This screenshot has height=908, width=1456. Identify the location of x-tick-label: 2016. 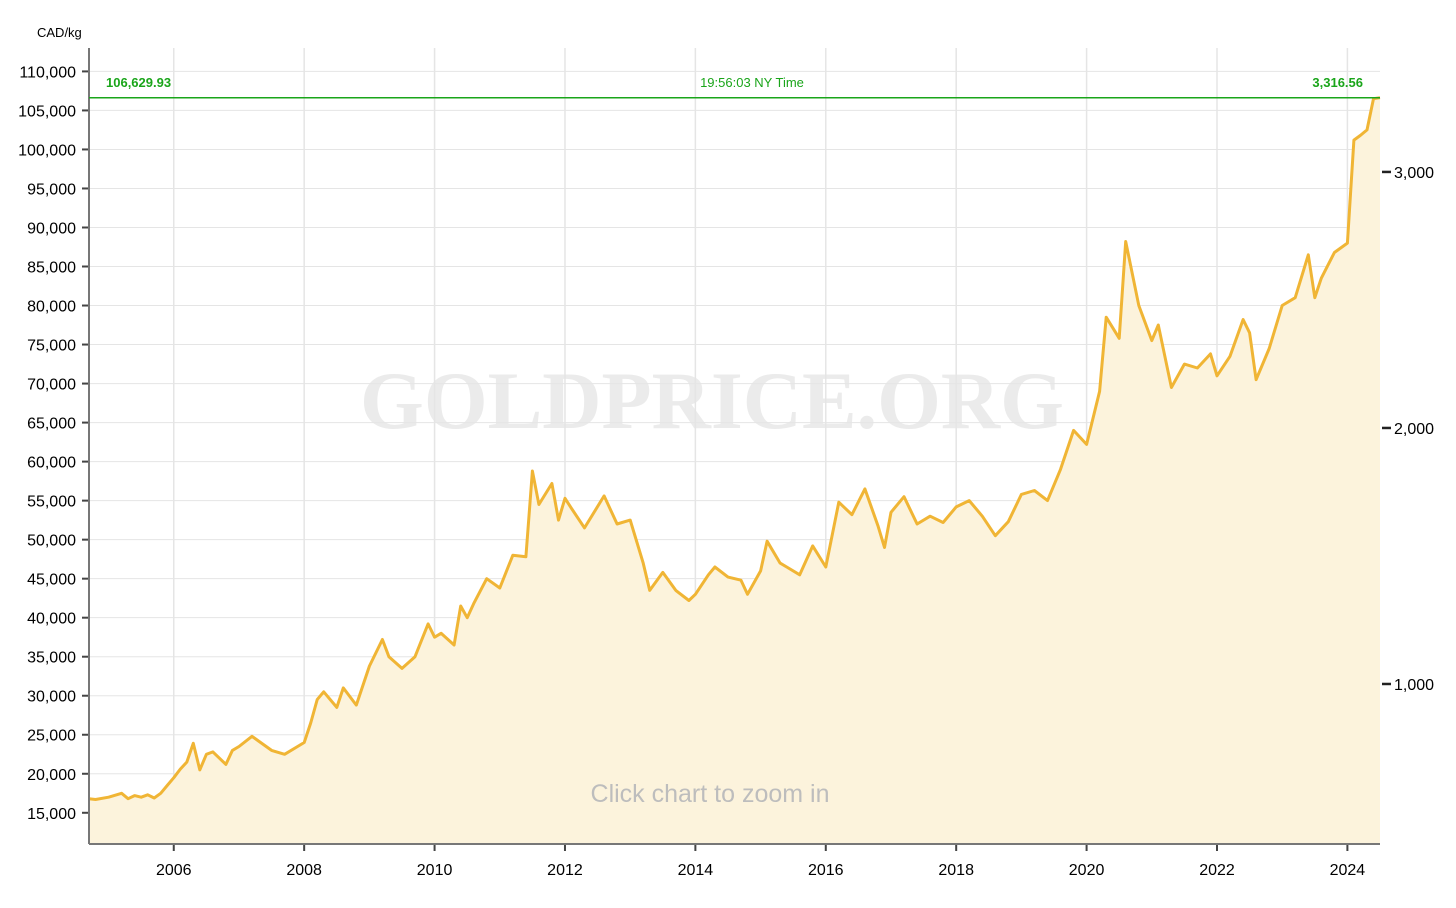
(826, 870).